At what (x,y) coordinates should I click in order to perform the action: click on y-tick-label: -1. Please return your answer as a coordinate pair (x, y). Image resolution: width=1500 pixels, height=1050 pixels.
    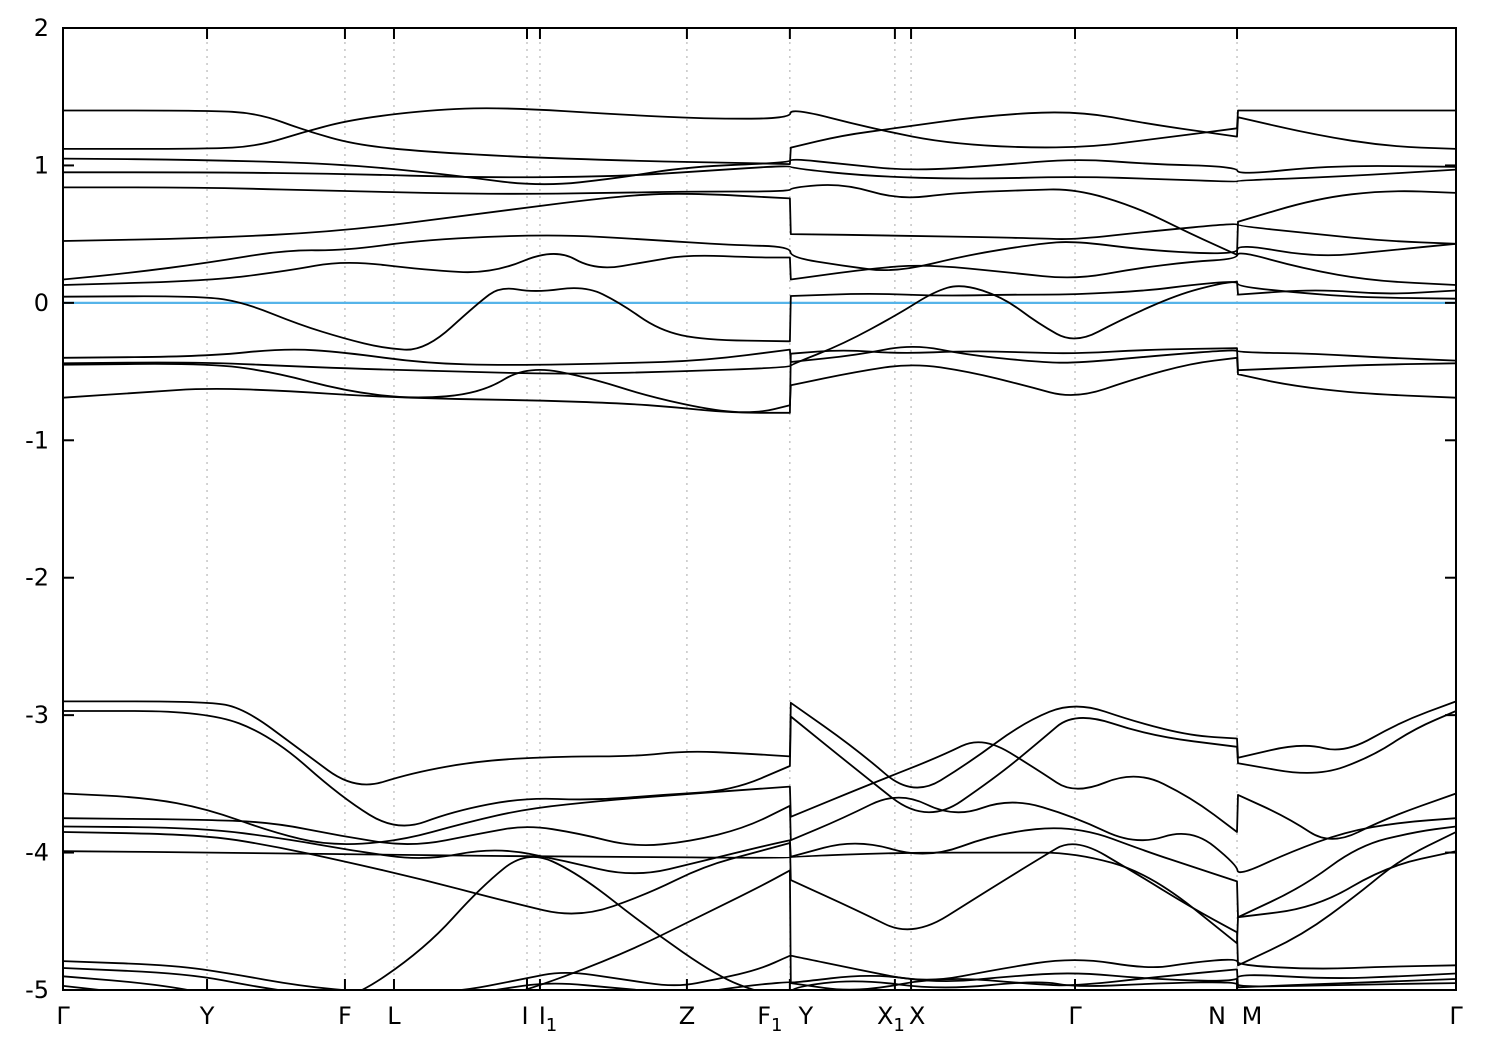
    Looking at the image, I should click on (37, 440).